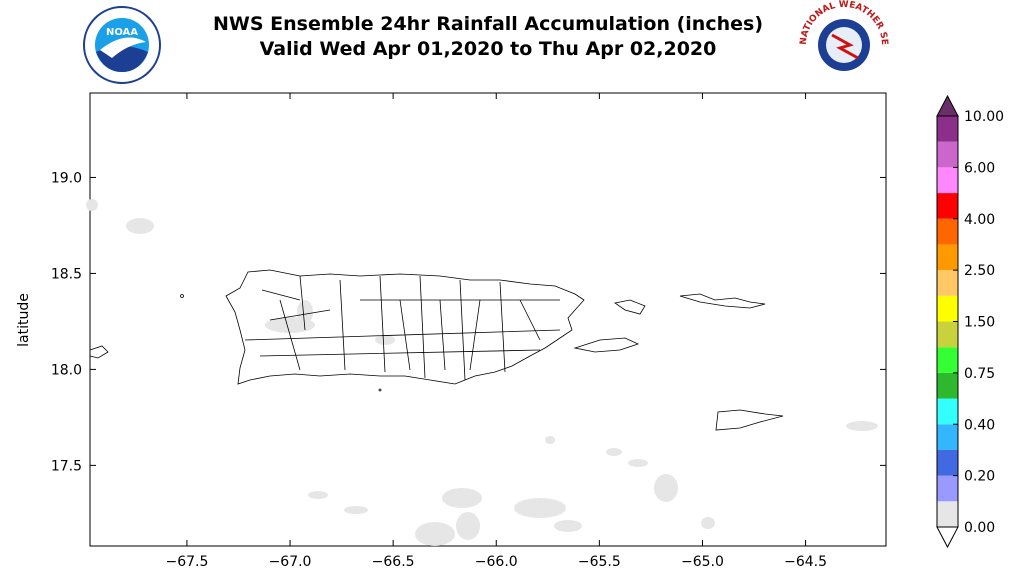  I want to click on noaa-text: NOAA, so click(122, 32).